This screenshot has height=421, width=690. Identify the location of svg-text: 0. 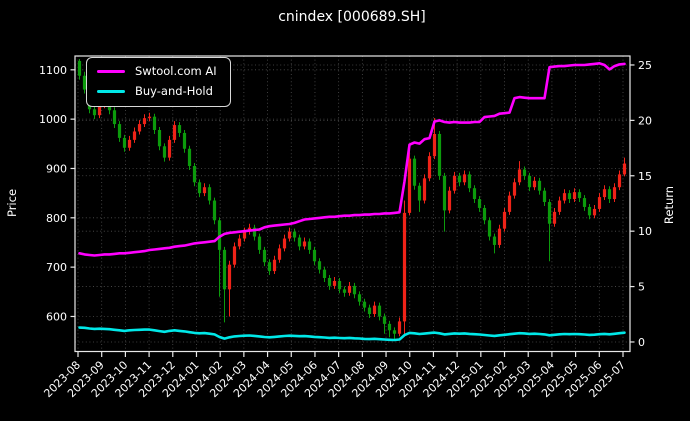
(641, 342).